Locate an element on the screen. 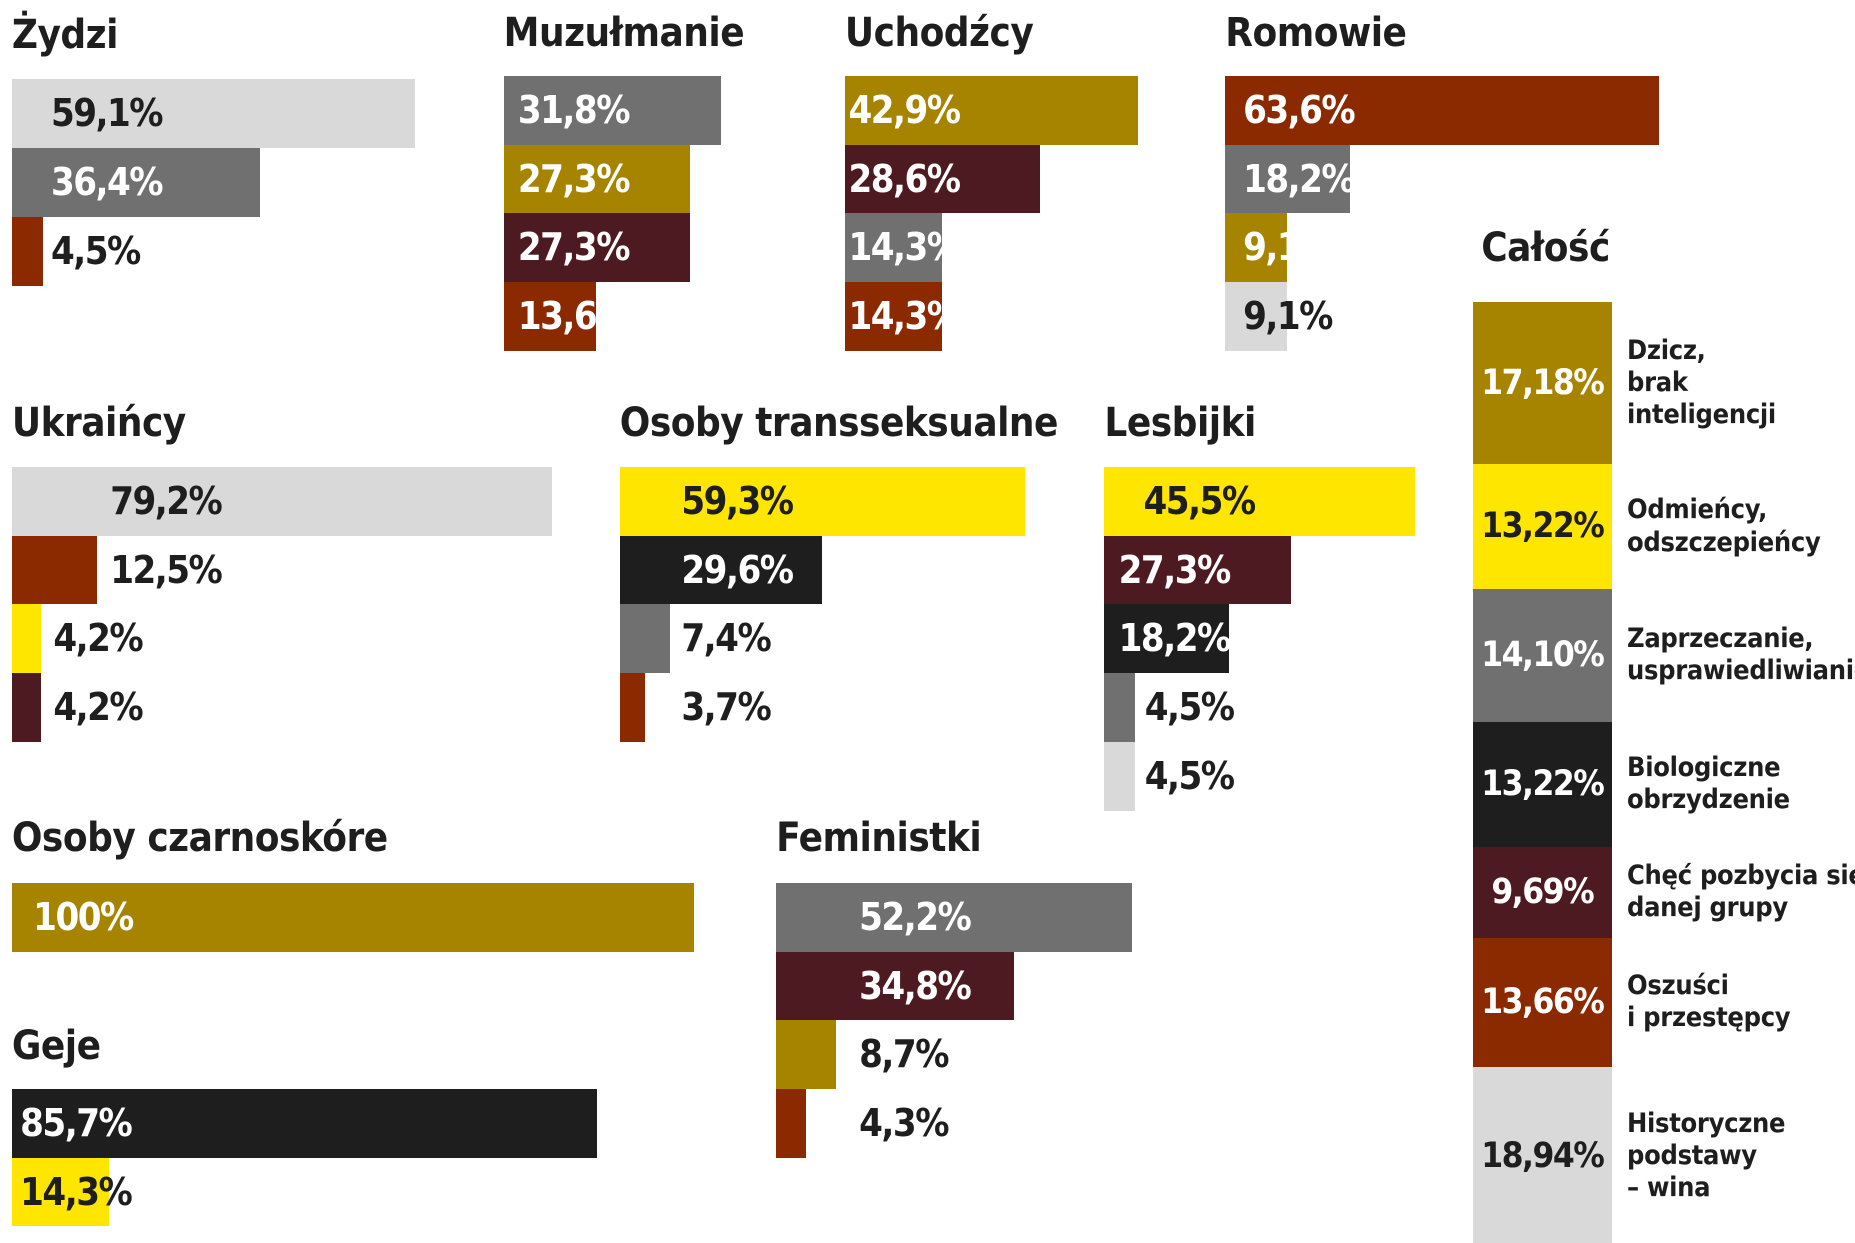  group-title: Geje is located at coordinates (56, 1045).